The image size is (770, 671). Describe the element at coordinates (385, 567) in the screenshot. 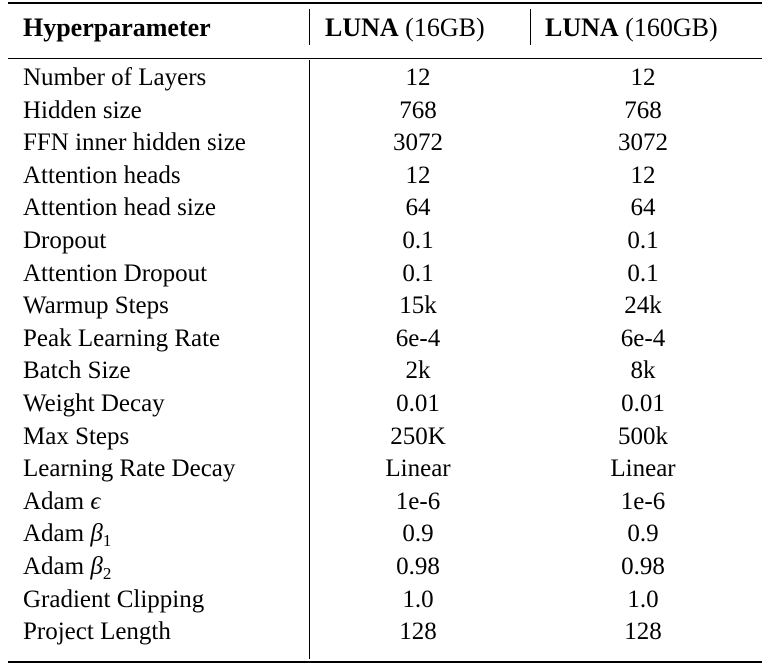

I see `table-row: Adam β2 0.98 0.98` at that location.